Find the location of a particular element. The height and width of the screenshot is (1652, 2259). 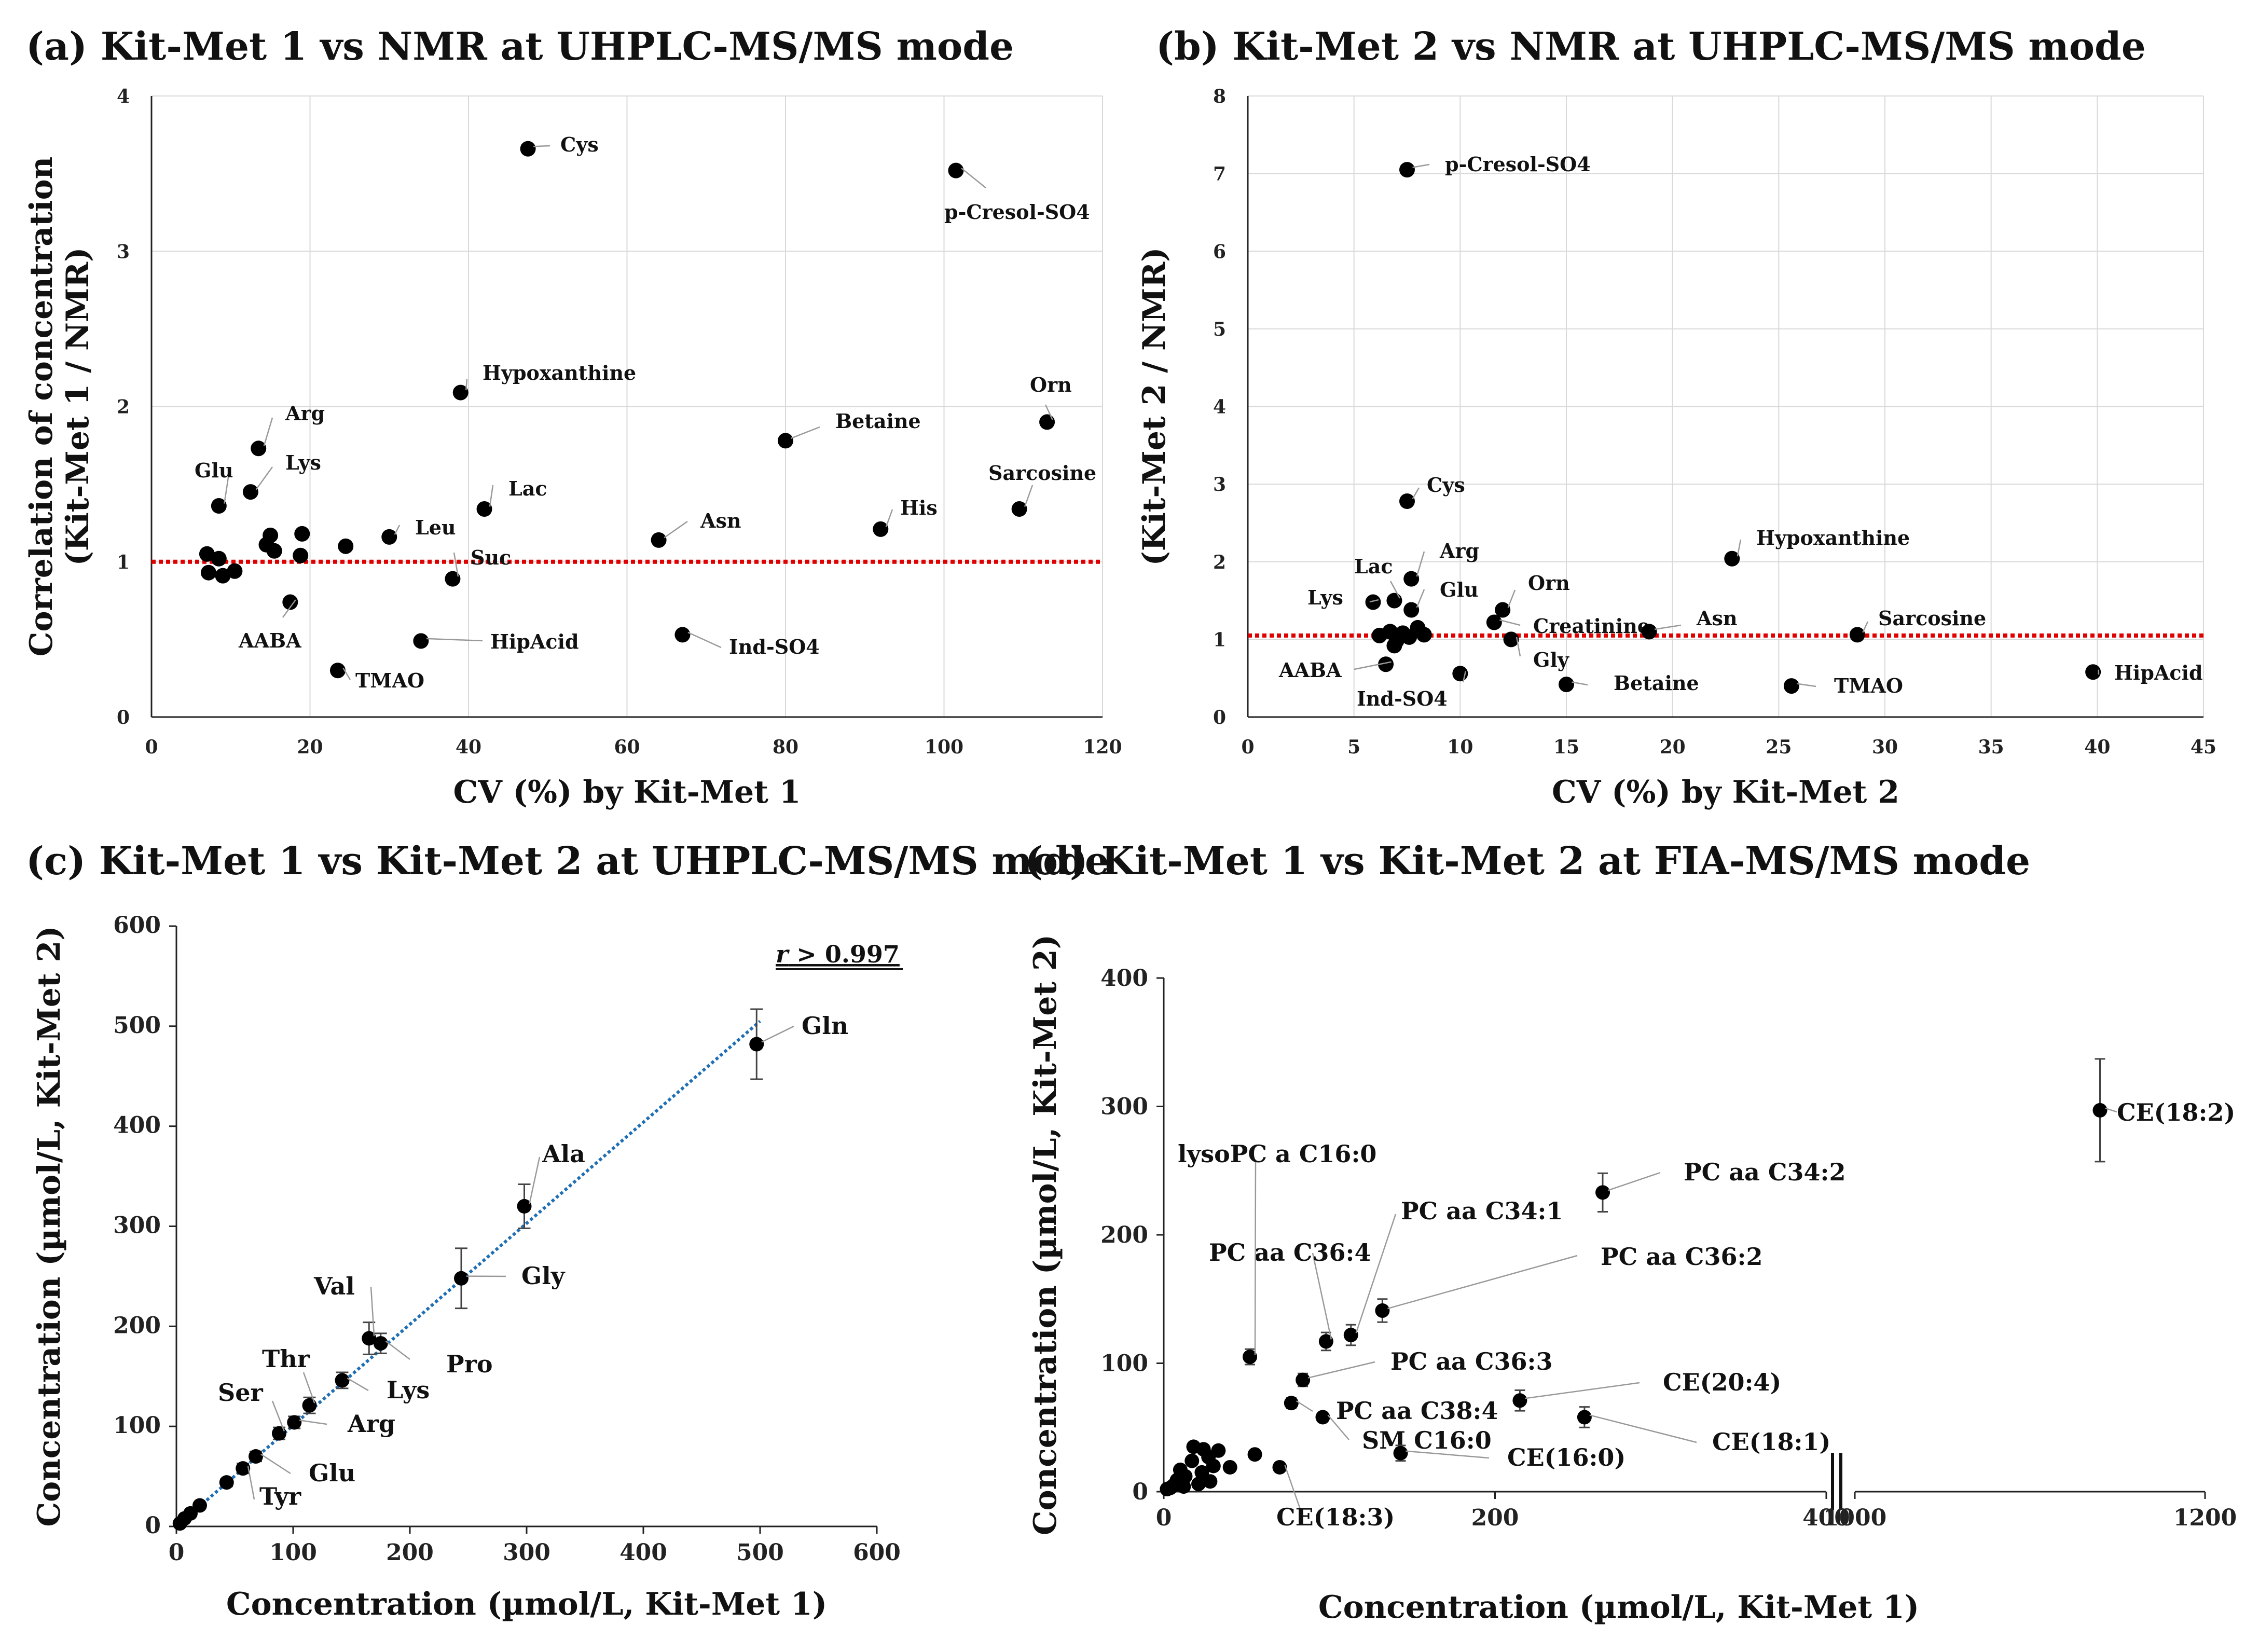

panel-c-correlation-symbol: r is located at coordinates (783, 954).